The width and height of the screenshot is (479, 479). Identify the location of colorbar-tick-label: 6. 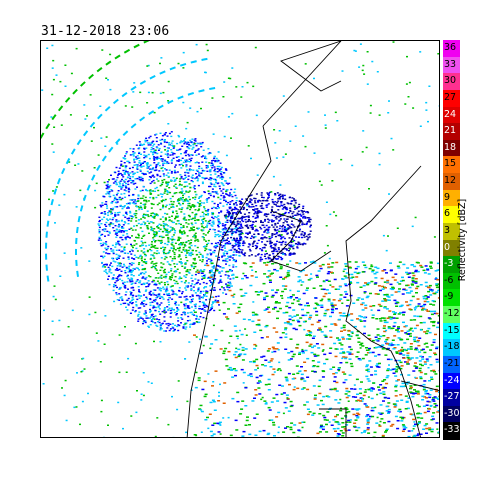
(447, 214).